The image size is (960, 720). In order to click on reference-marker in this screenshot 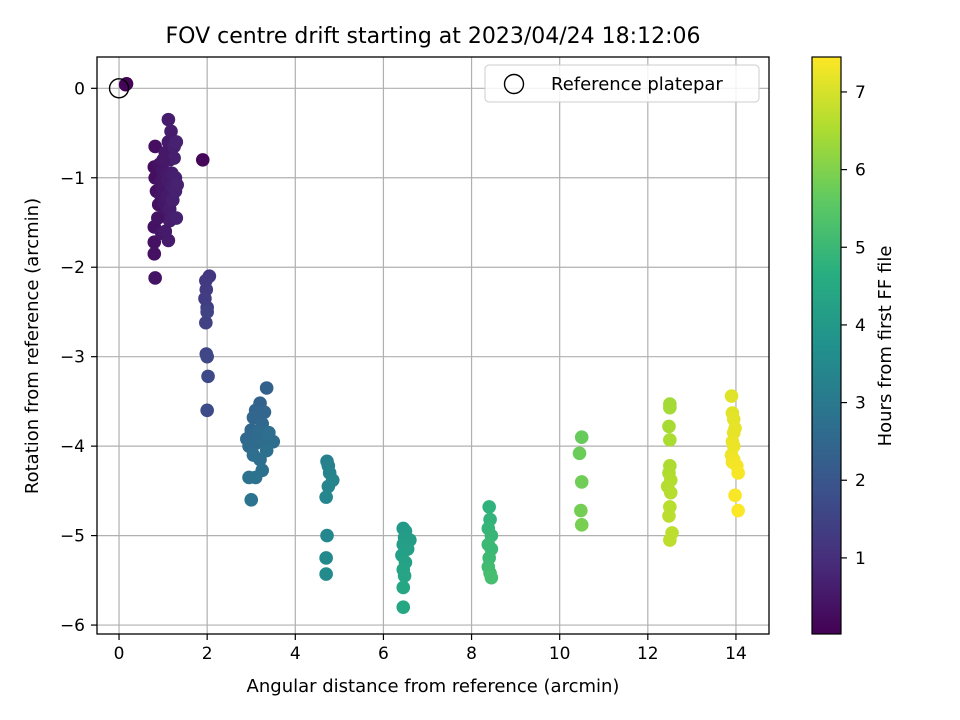, I will do `click(119, 88)`.